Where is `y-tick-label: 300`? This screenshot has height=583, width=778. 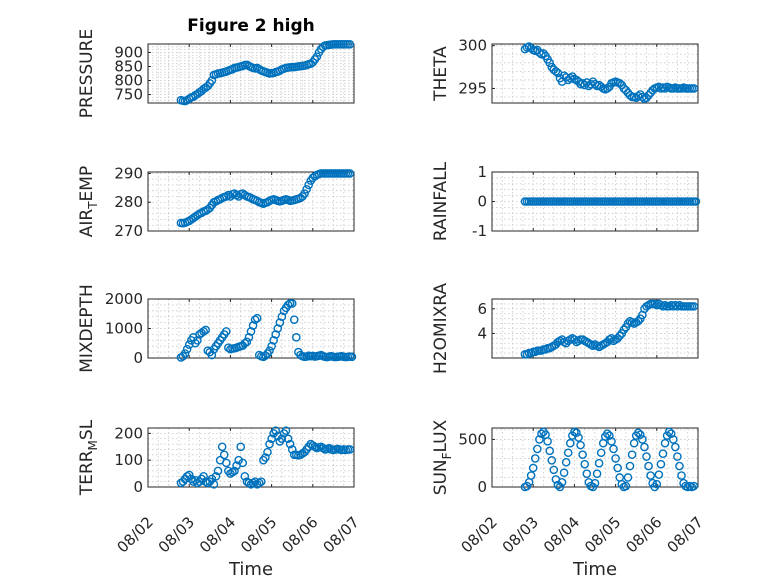 y-tick-label: 300 is located at coordinates (472, 46).